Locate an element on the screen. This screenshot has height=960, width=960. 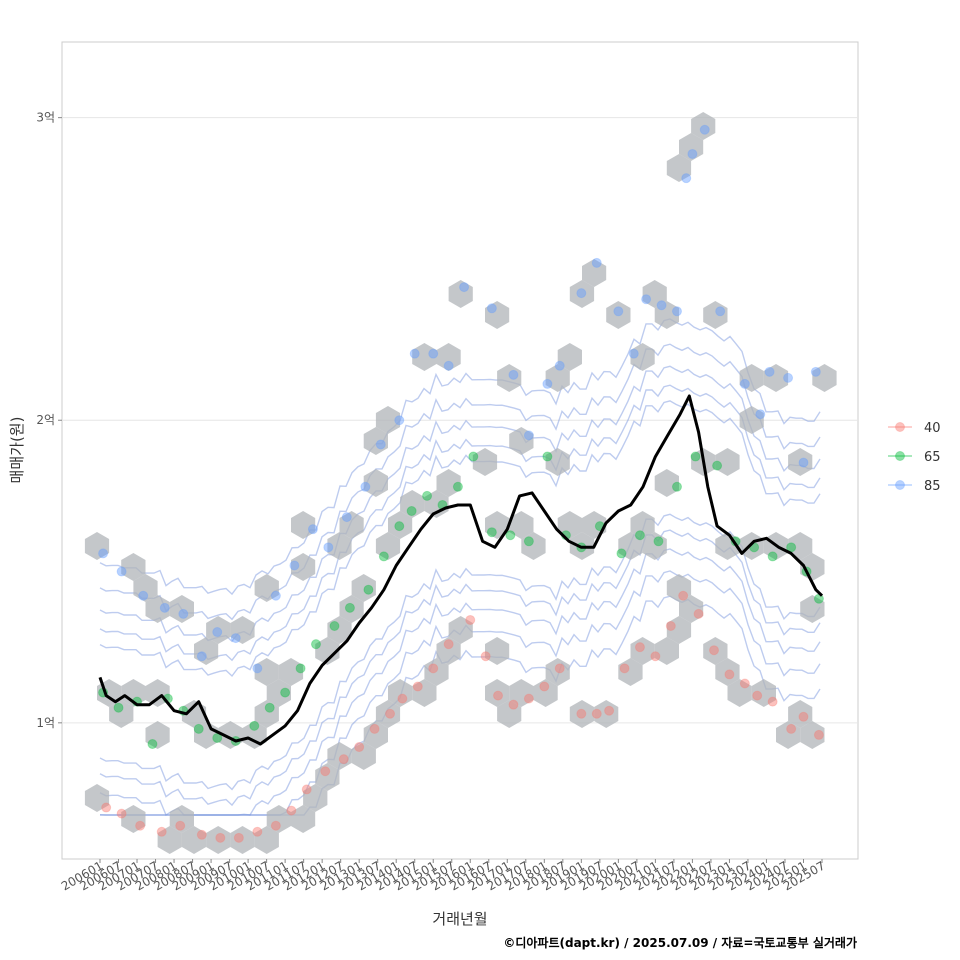
y-tick-label: 2억 is located at coordinates (45, 420).